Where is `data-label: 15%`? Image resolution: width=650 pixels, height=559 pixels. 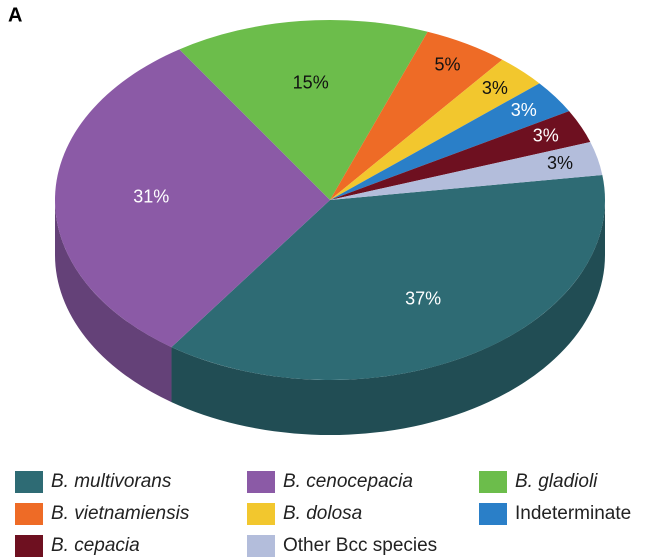
data-label: 15% is located at coordinates (311, 82).